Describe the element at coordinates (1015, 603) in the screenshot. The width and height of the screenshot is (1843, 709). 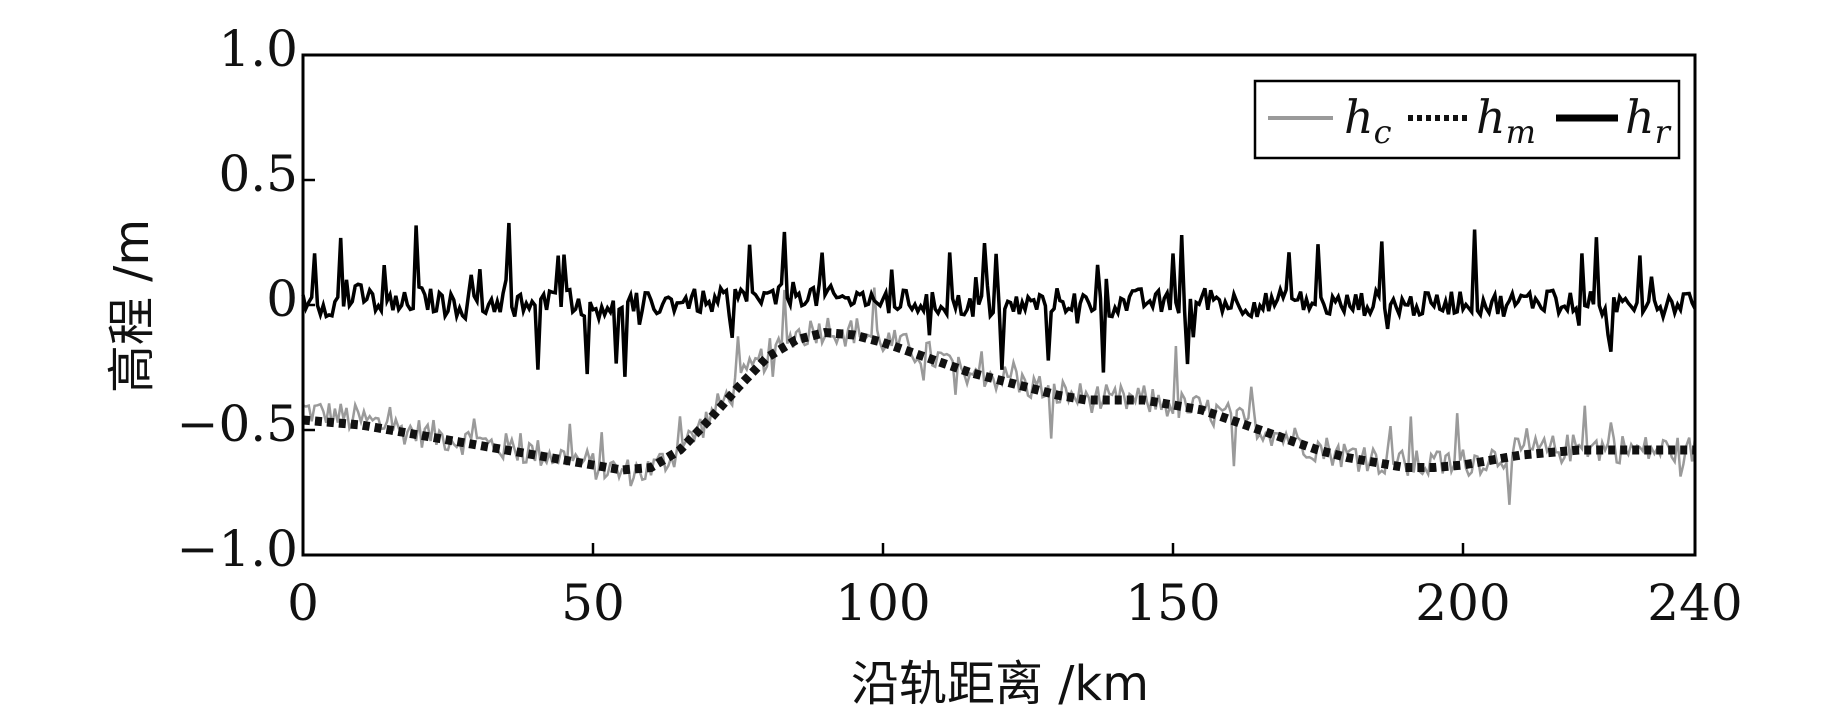
I see `x-tick-labels: 0 50 100 150 200 240` at that location.